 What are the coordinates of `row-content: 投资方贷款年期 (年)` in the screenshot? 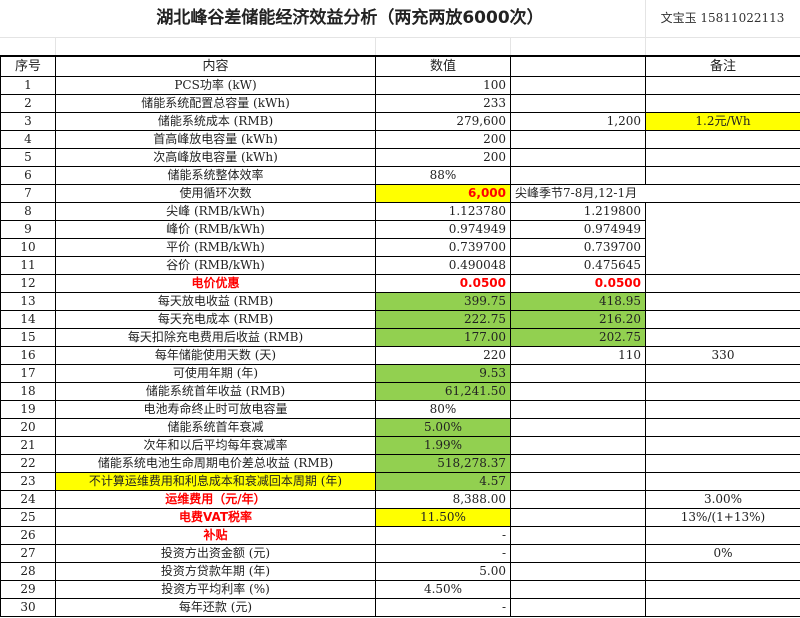 It's located at (215, 571).